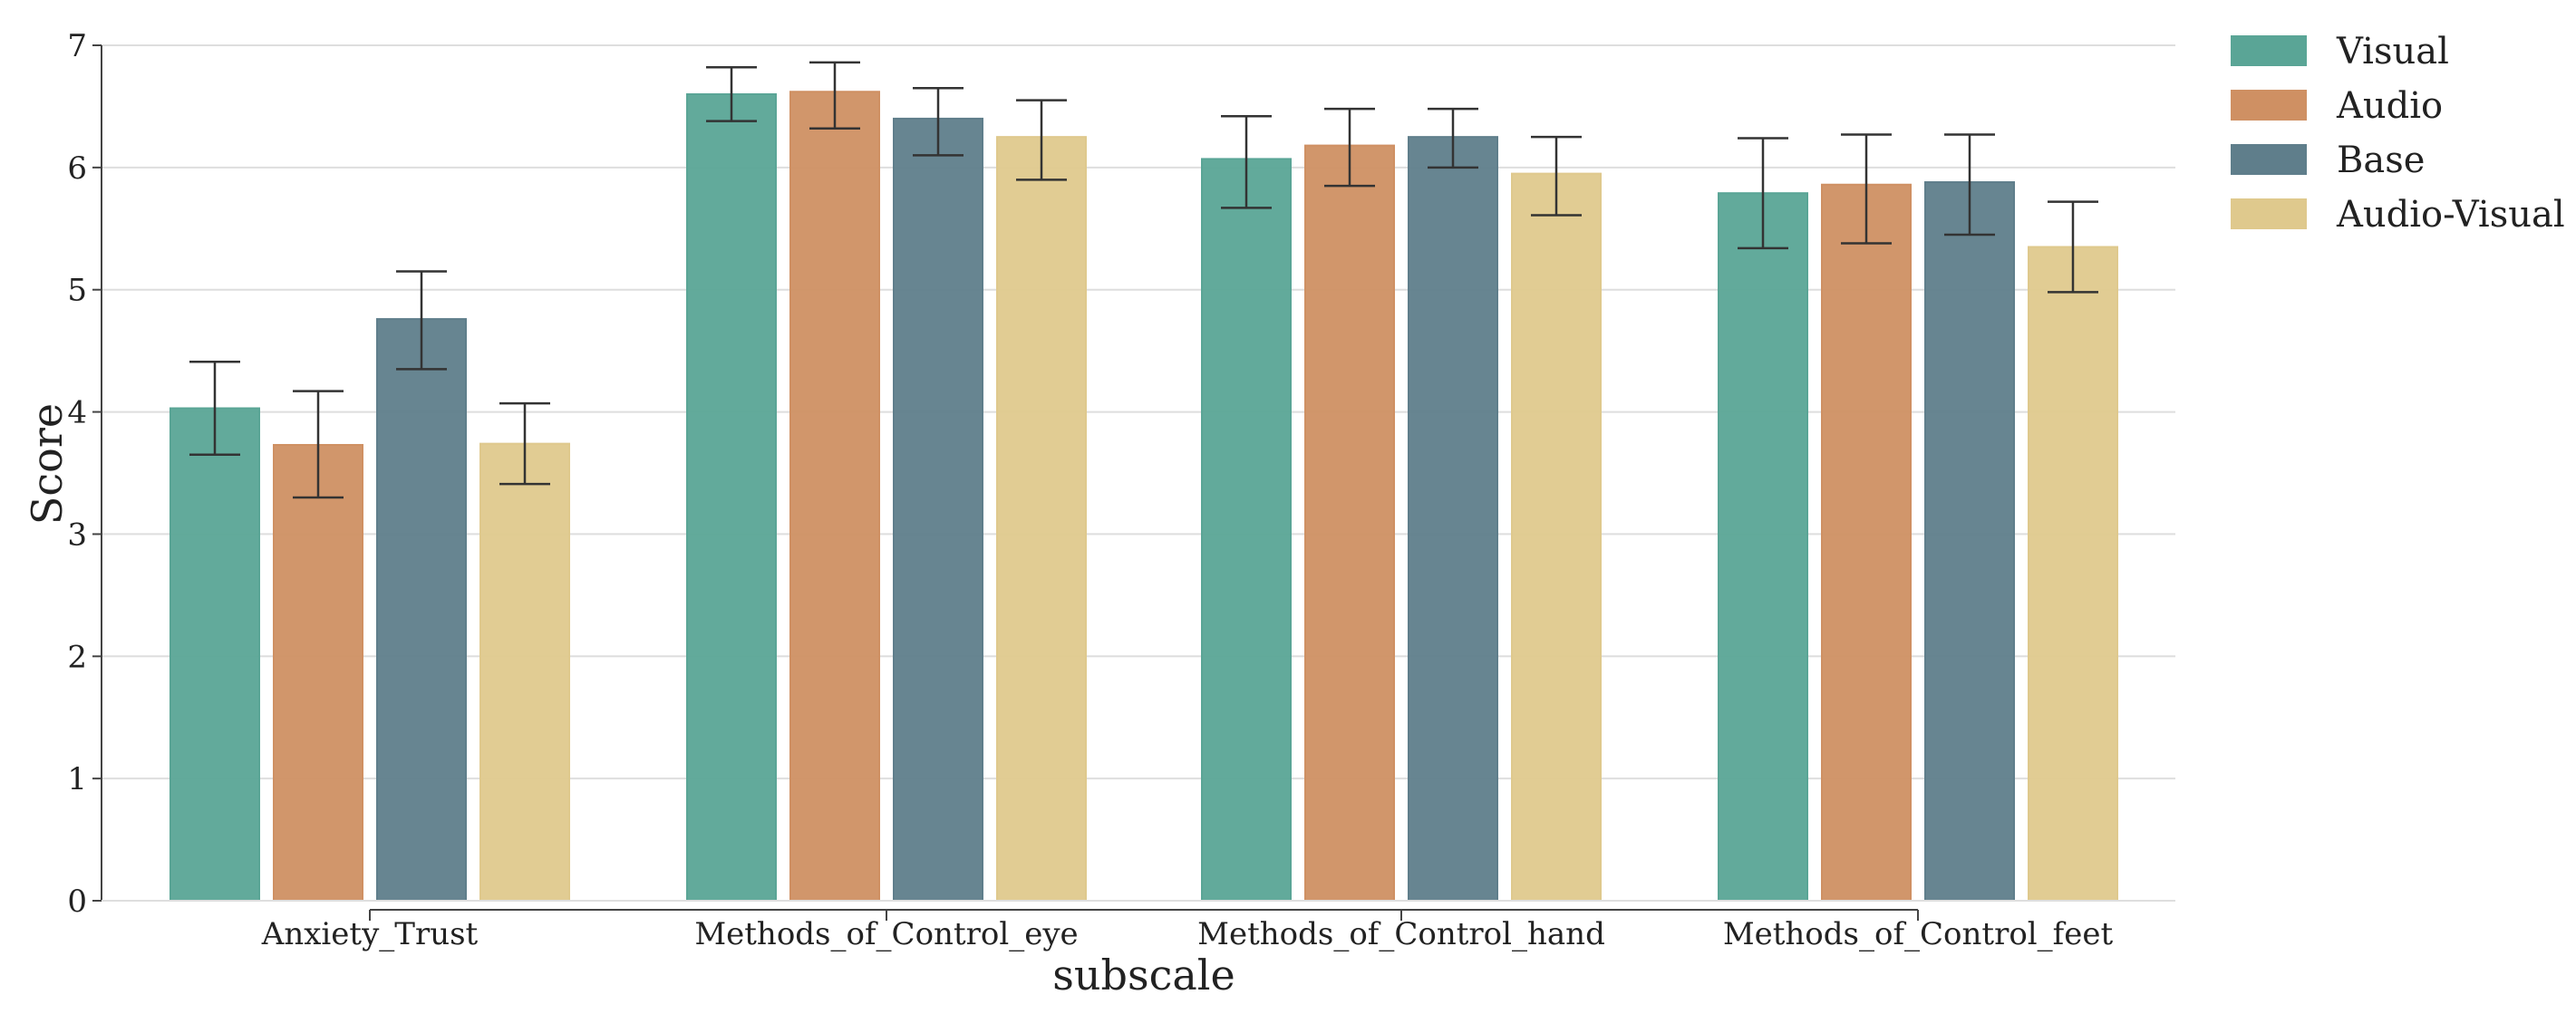  Describe the element at coordinates (77, 657) in the screenshot. I see `y-tick-label: 2` at that location.